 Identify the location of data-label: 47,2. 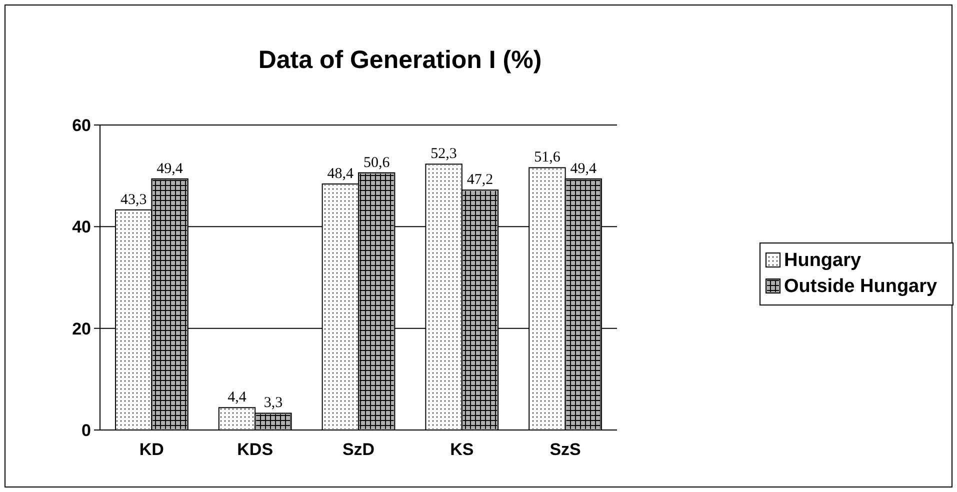
(480, 180).